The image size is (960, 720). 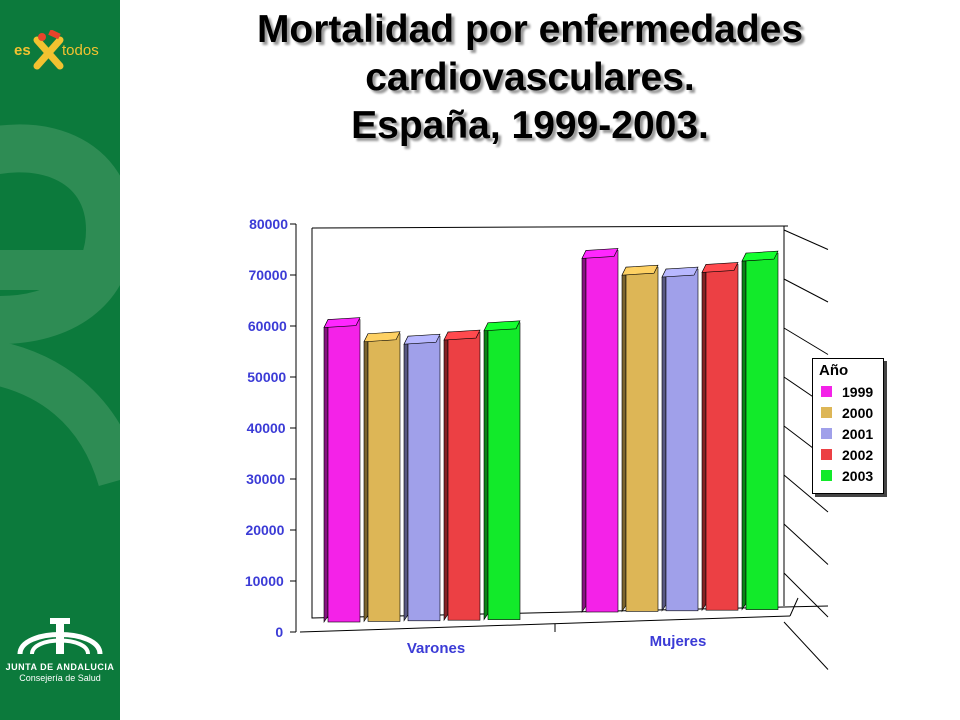 I want to click on es-x-todos-logo: es todos, so click(x=60, y=50).